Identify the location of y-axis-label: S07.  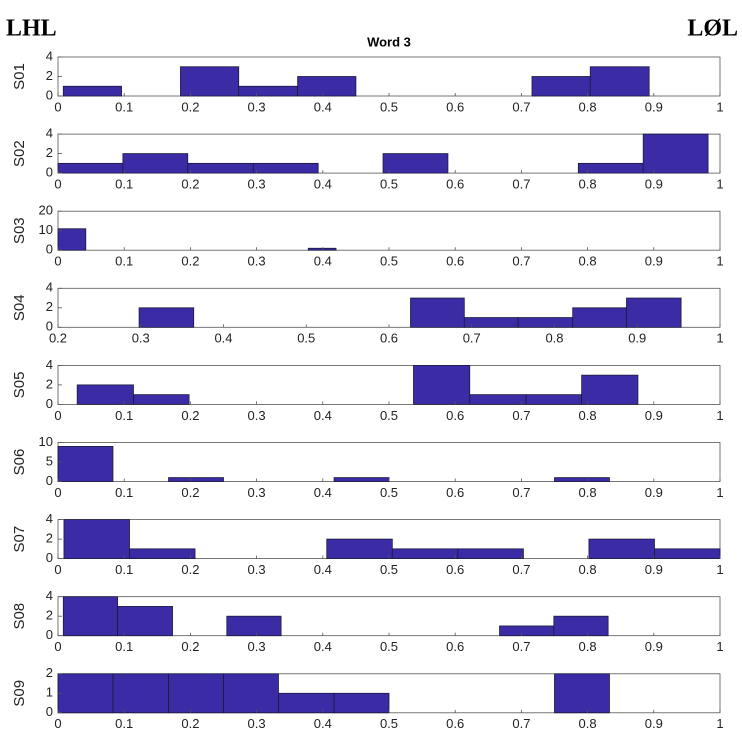
(19, 539).